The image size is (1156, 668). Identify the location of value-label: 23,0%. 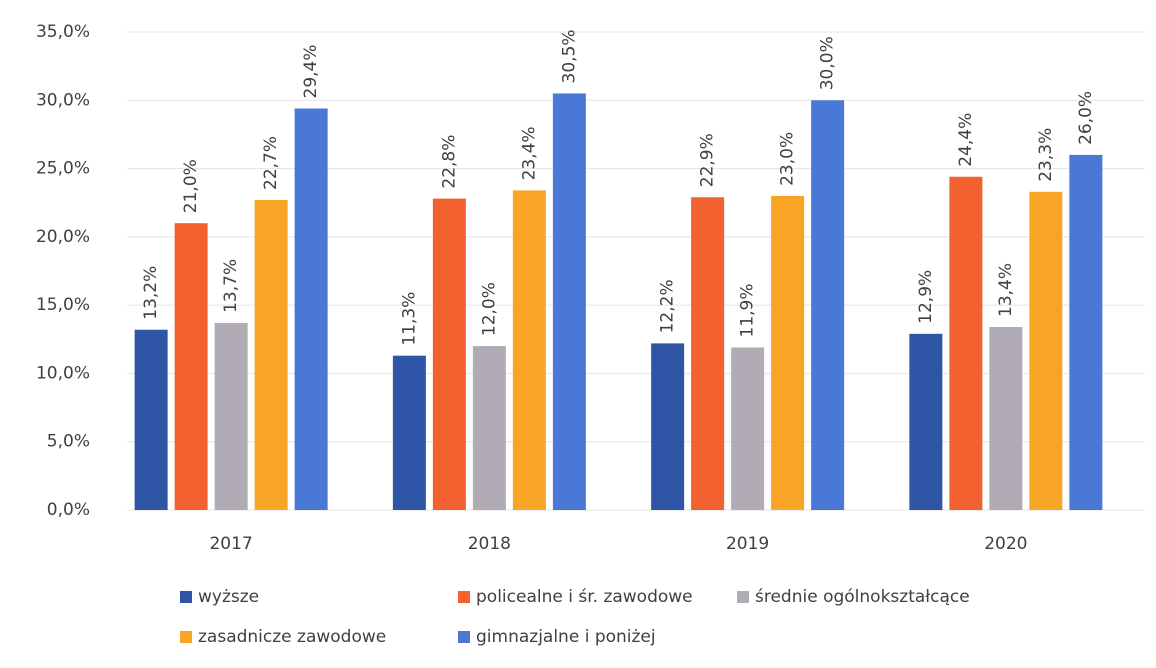
(788, 159).